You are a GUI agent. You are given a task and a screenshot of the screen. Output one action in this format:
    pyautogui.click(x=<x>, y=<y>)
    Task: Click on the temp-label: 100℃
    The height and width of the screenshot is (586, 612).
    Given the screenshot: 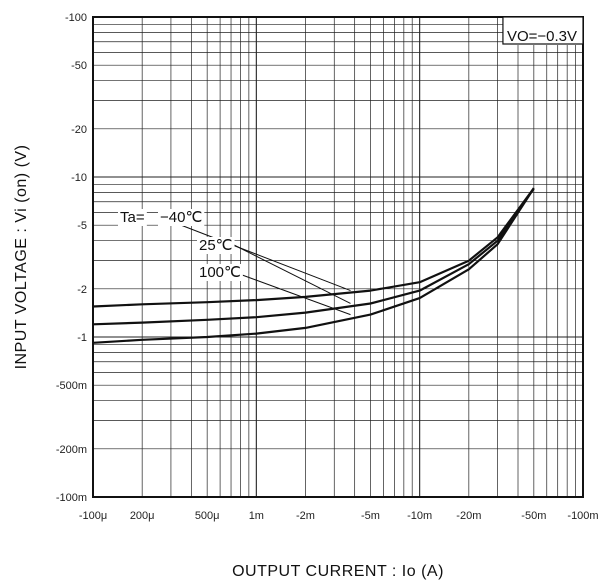 What is the action you would take?
    pyautogui.click(x=220, y=272)
    